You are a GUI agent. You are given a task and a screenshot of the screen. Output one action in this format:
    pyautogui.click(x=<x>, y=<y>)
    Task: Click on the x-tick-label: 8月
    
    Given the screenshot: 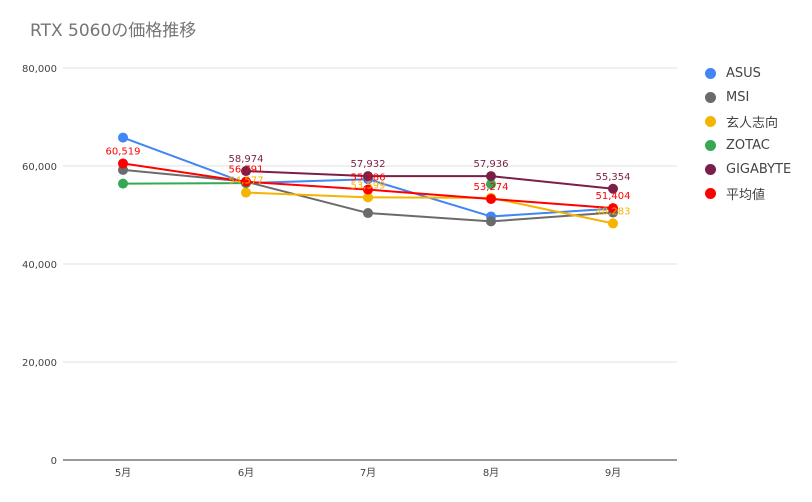 What is the action you would take?
    pyautogui.click(x=491, y=473)
    